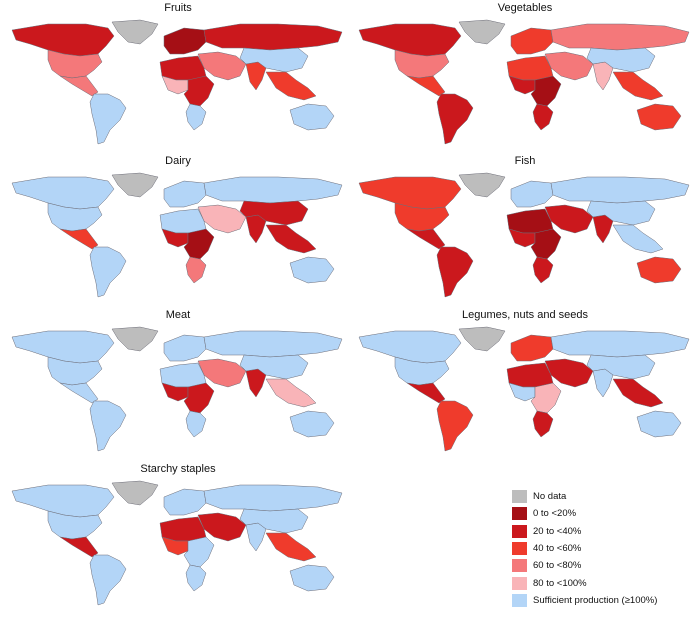 This screenshot has height=621, width=700. I want to click on legend-label: 40 to <60%, so click(557, 549).